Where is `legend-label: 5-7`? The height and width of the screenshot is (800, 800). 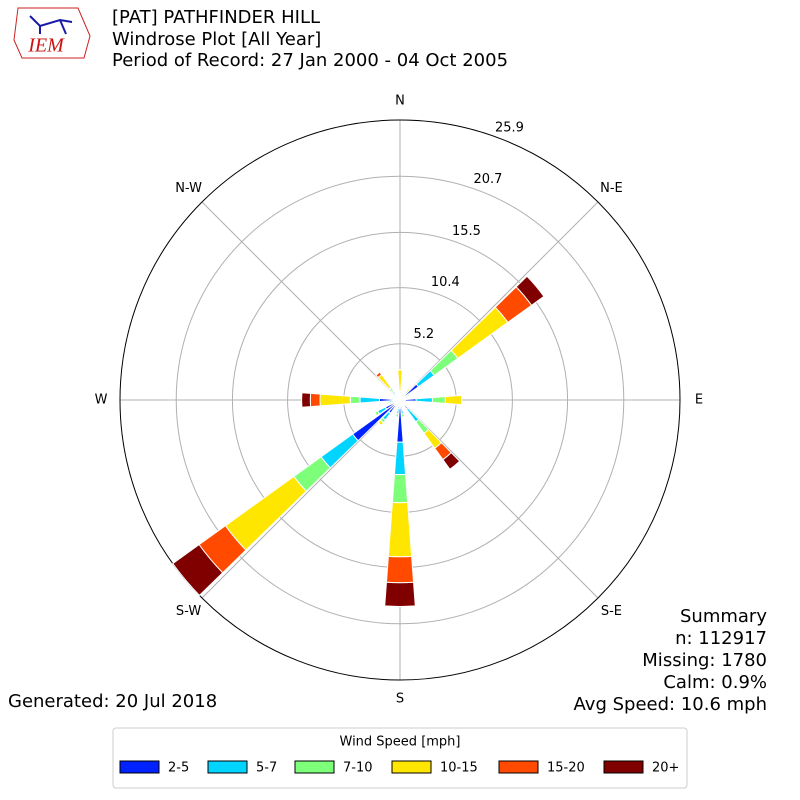 legend-label: 5-7 is located at coordinates (266, 768).